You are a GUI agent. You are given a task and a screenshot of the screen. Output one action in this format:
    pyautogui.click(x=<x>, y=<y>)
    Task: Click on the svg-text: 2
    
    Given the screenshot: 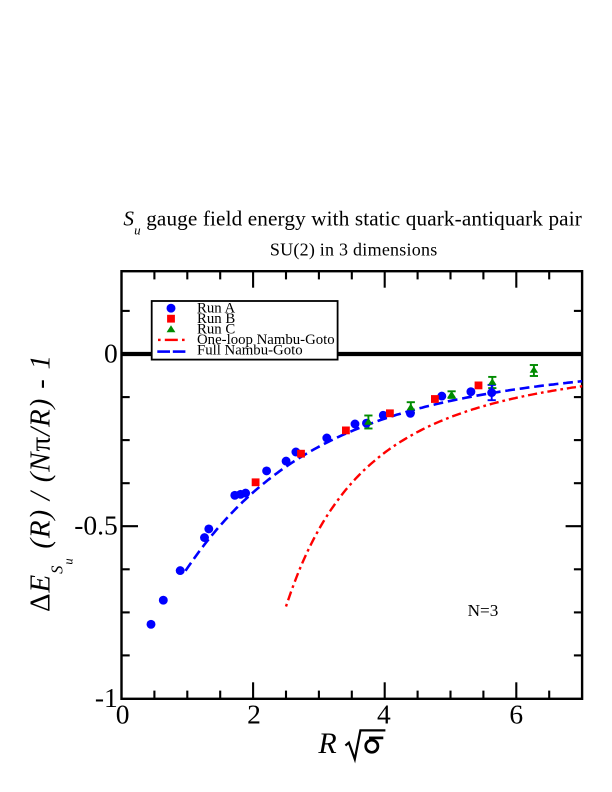 What is the action you would take?
    pyautogui.click(x=254, y=713)
    